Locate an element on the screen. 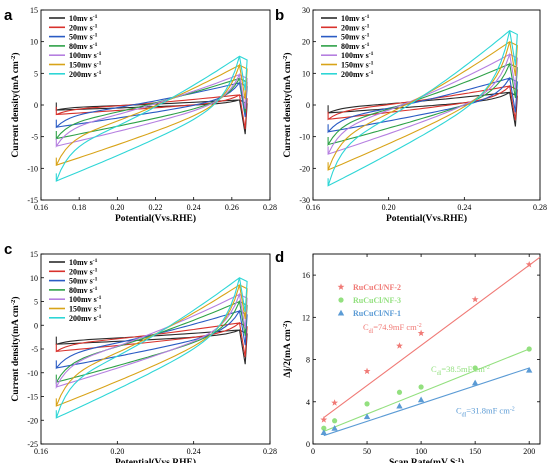 The height and width of the screenshot is (463, 550). y-axis-label: Δj/2(mA cm-2) is located at coordinates (288, 348).